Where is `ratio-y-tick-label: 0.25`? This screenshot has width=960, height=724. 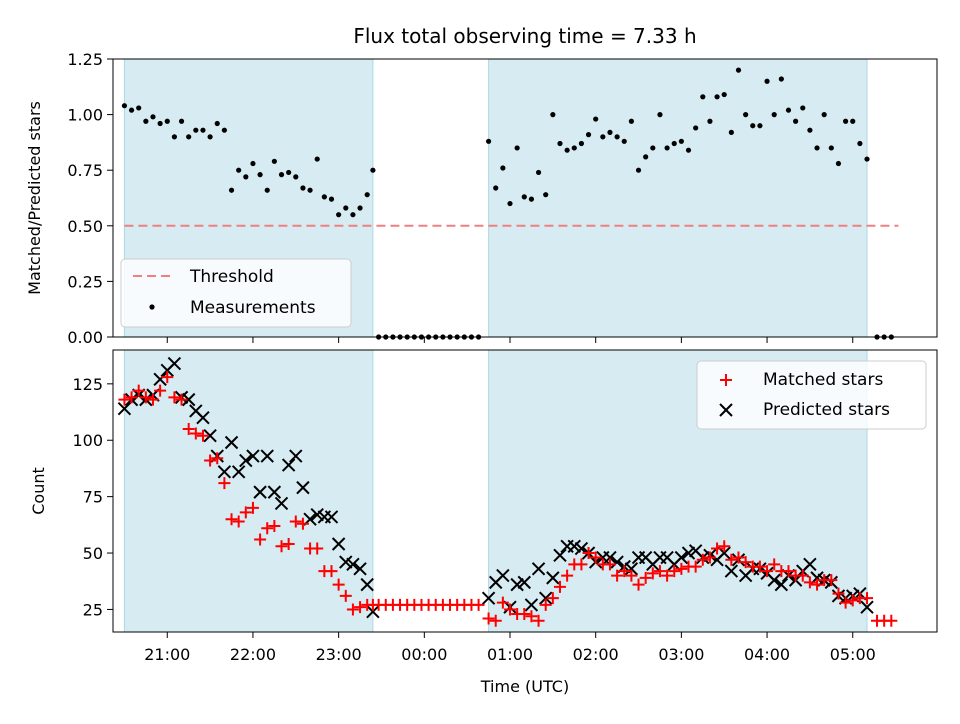 ratio-y-tick-label: 0.25 is located at coordinates (85, 281).